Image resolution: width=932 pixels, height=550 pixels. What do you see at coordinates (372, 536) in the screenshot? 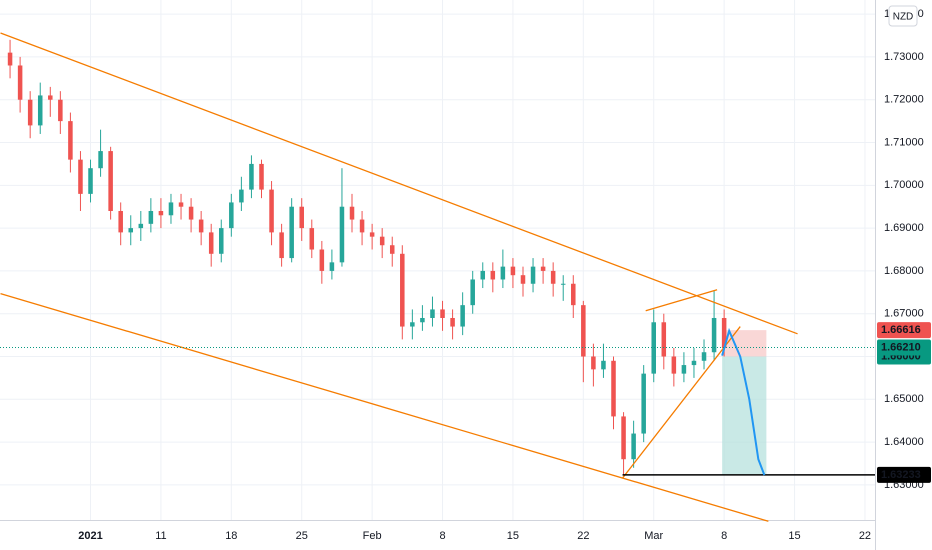
I see `x-tick-label: Feb` at bounding box center [372, 536].